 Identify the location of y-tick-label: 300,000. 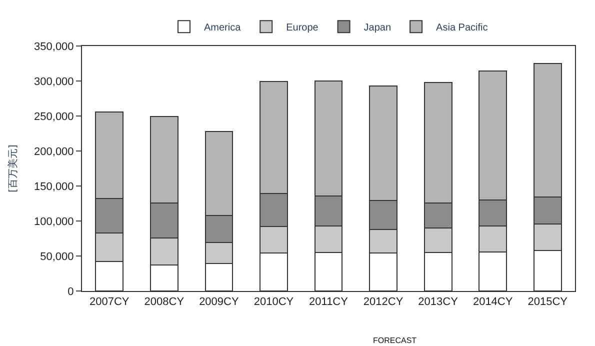
(54, 82).